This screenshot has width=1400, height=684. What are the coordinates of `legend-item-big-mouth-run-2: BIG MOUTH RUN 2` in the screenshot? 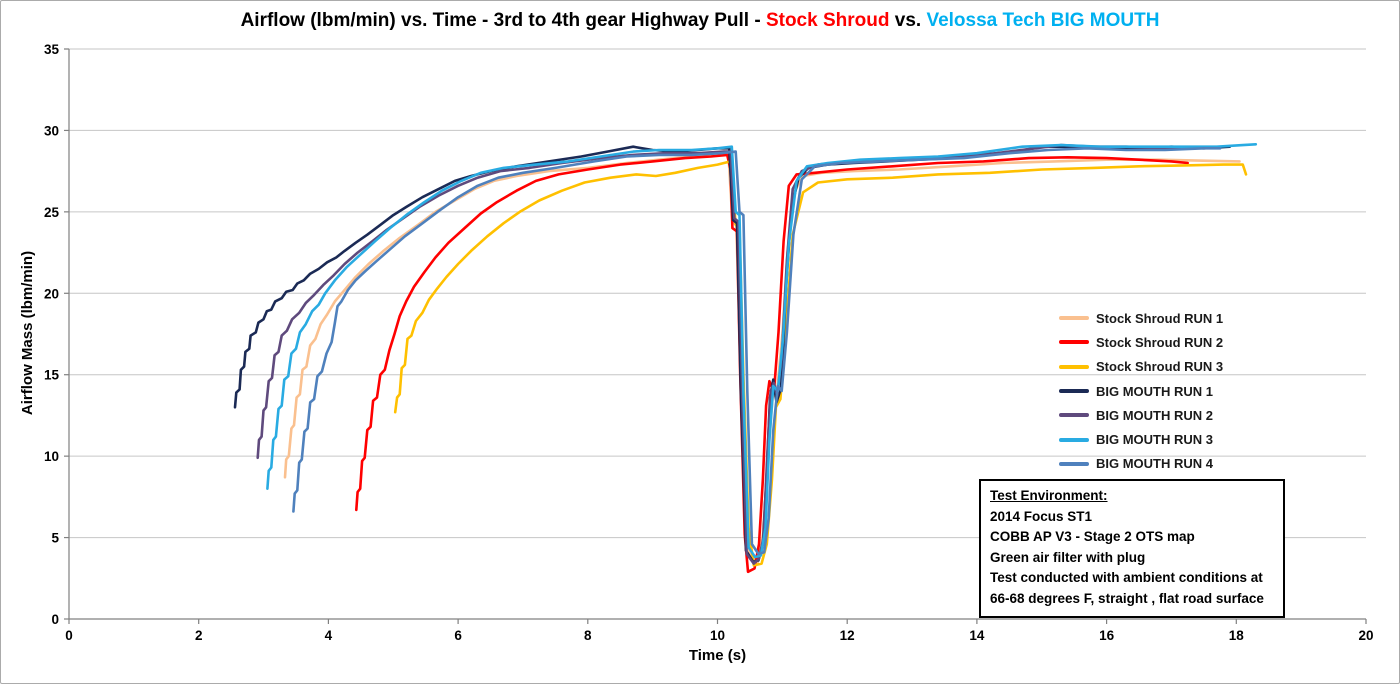 It's located at (1141, 415).